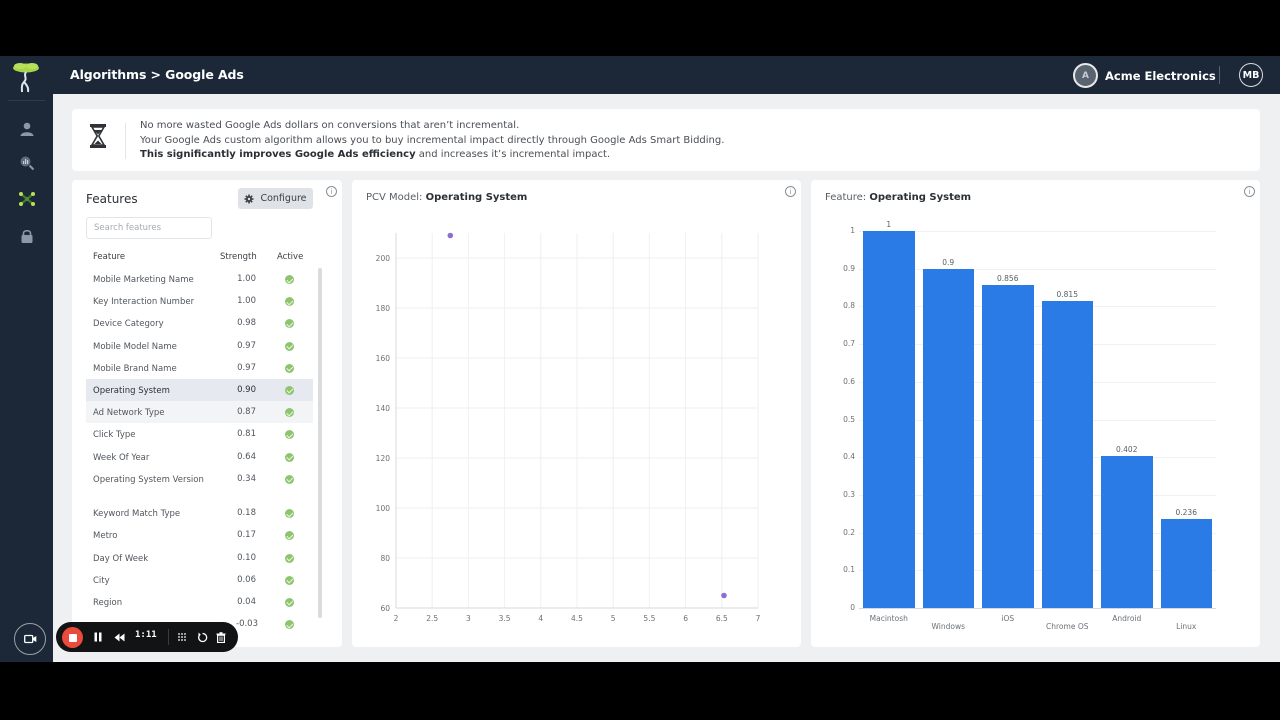  What do you see at coordinates (331, 191) in the screenshot?
I see `features-info-icon: i` at bounding box center [331, 191].